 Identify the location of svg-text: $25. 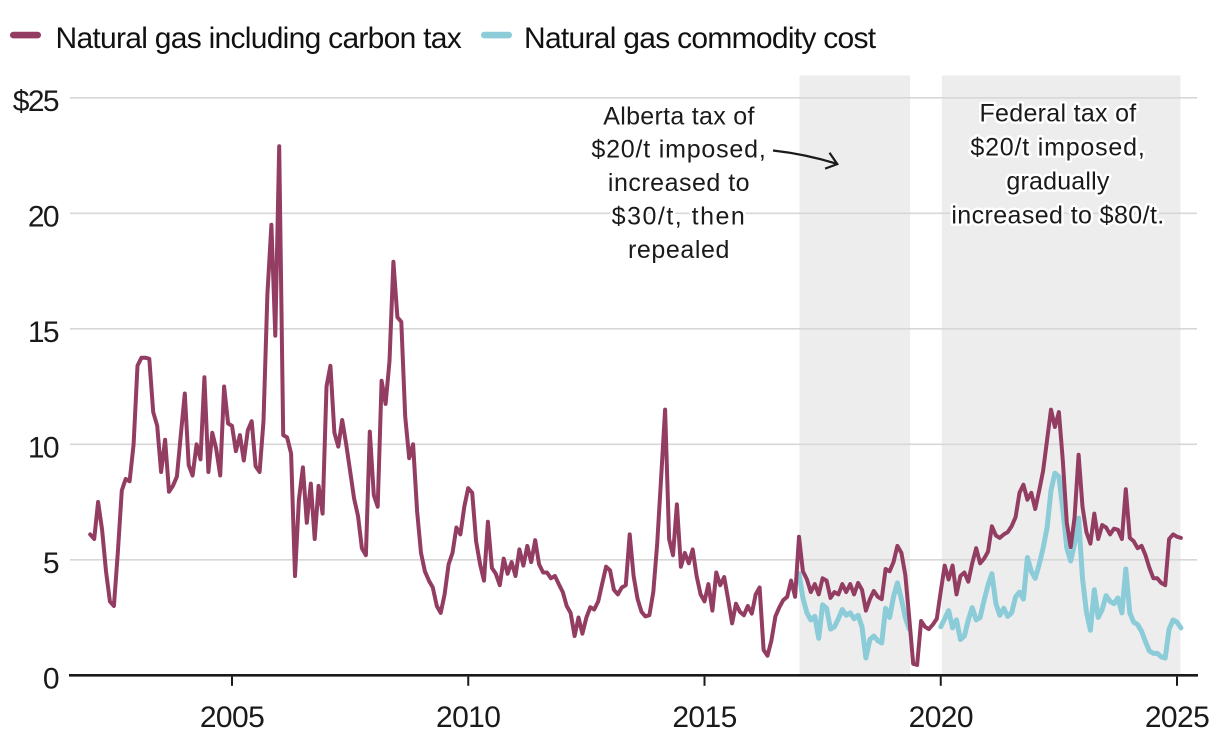
(36, 101).